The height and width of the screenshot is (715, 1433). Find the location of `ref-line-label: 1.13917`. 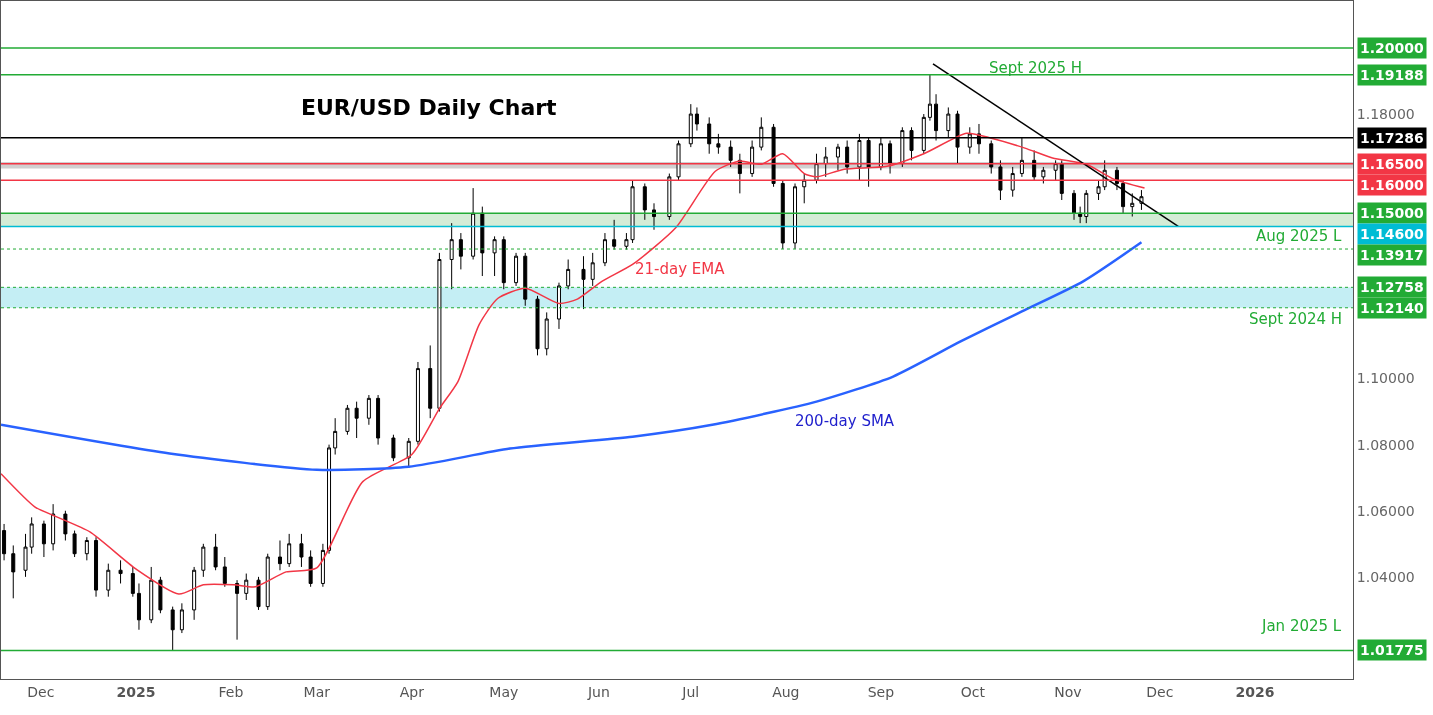

ref-line-label: 1.13917 is located at coordinates (1392, 255).